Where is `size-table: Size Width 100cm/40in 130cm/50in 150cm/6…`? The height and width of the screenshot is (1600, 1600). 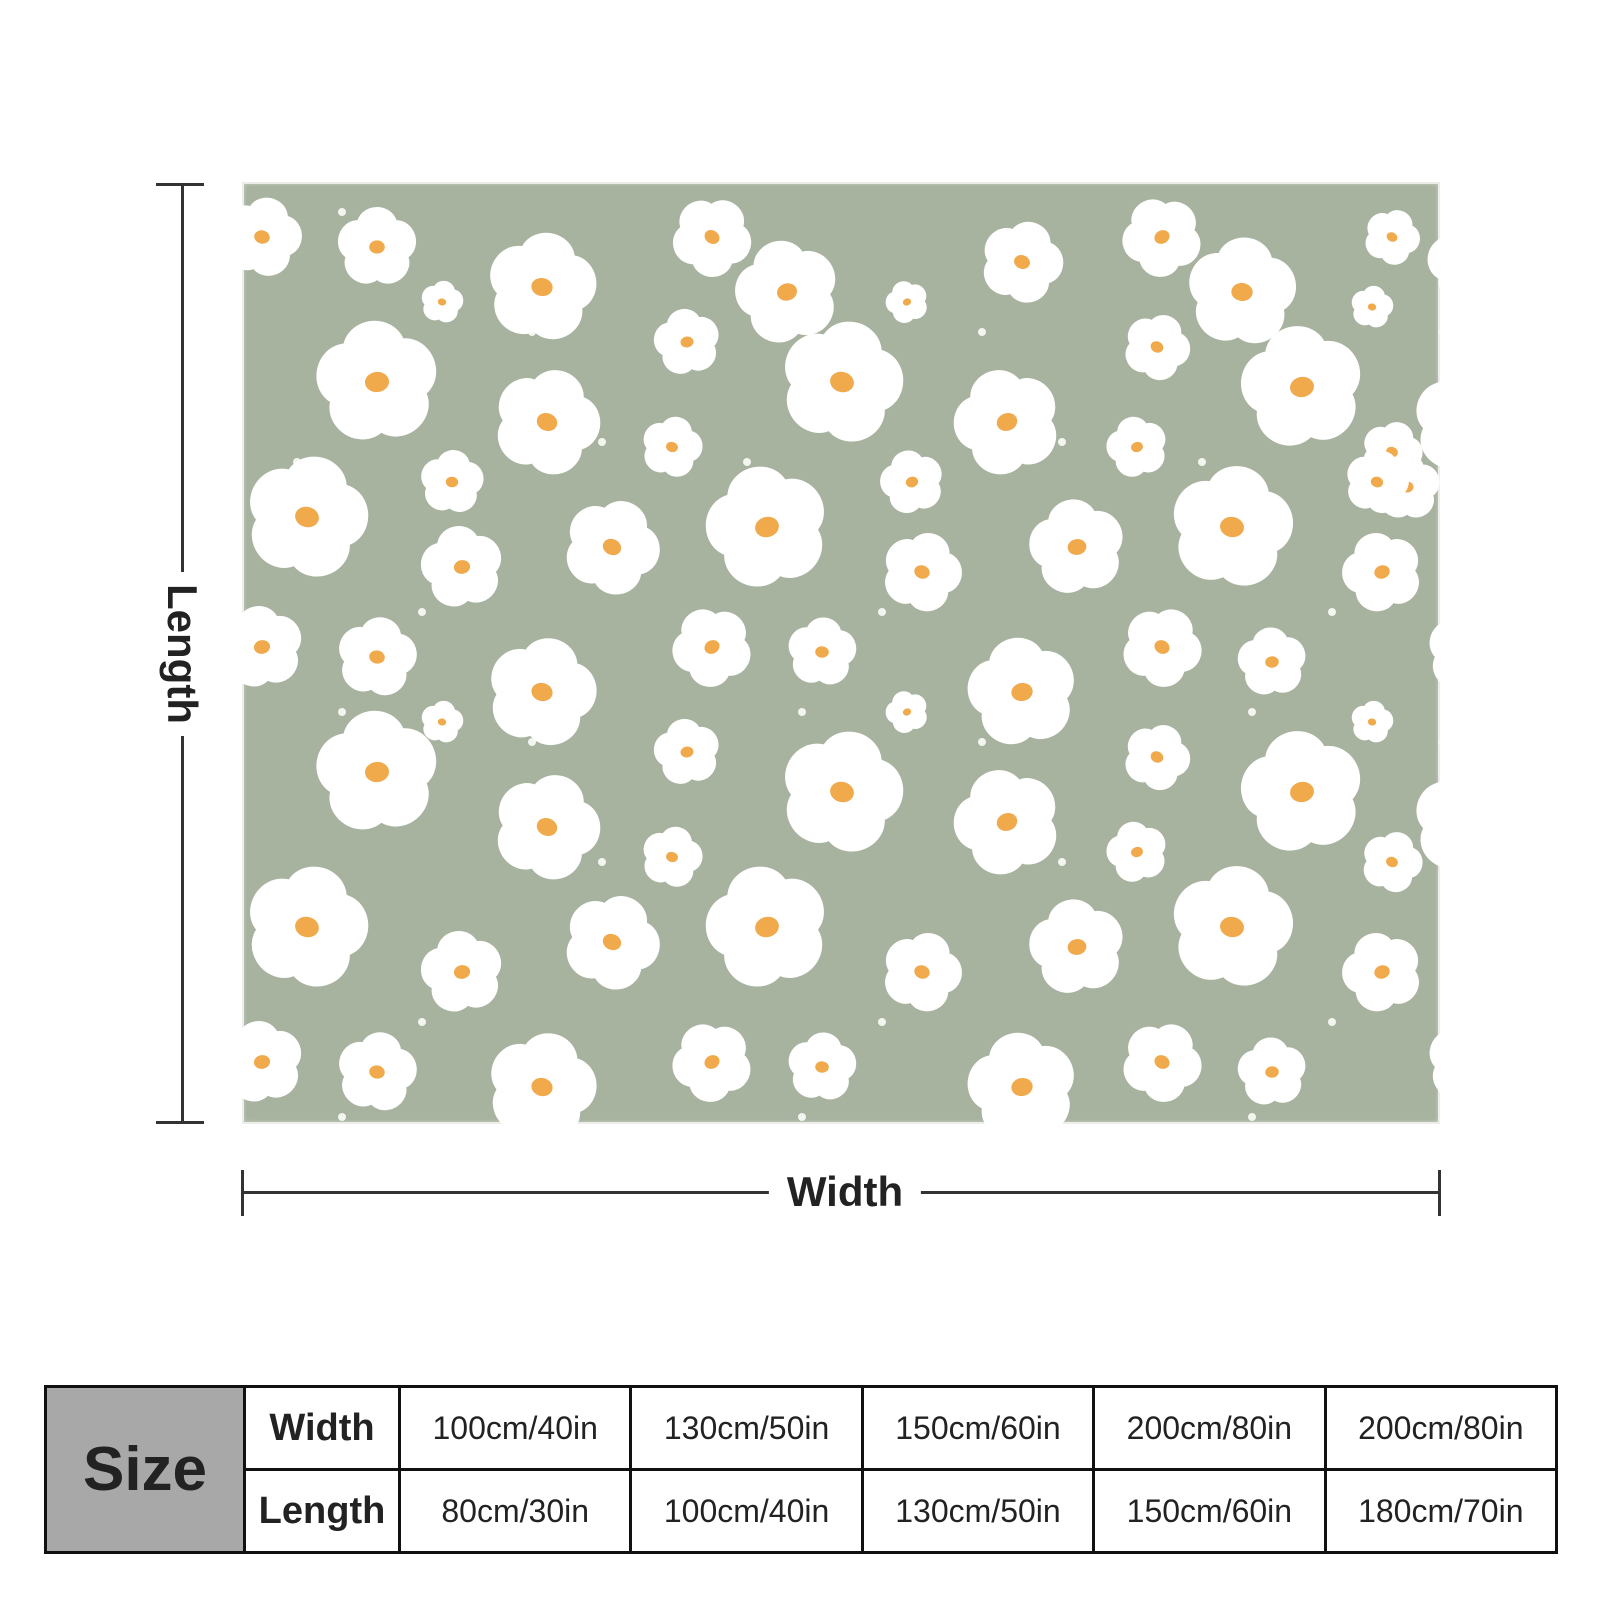 size-table: Size Width 100cm/40in 130cm/50in 150cm/6… is located at coordinates (801, 1469).